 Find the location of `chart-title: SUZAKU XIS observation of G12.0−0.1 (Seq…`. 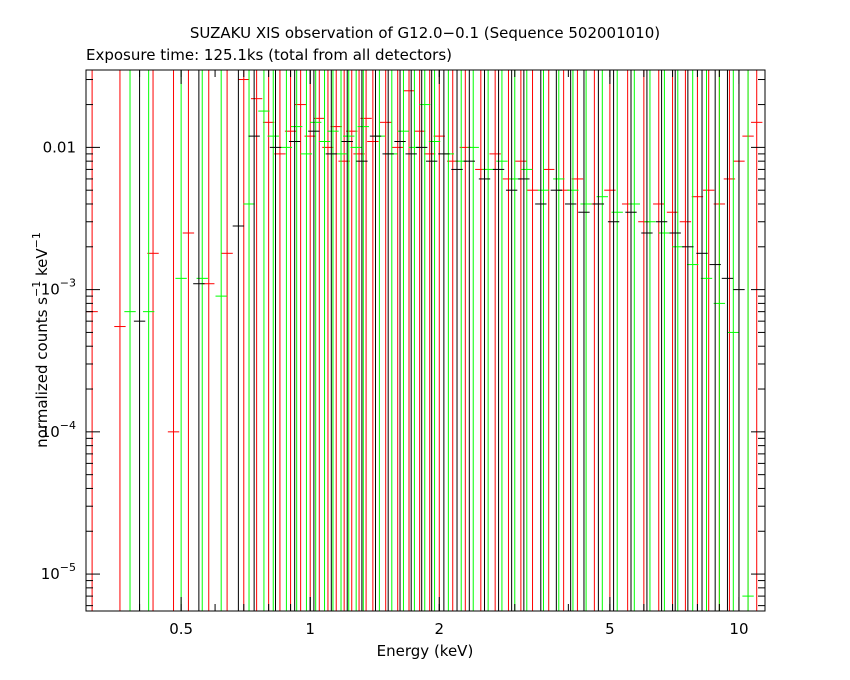

chart-title: SUZAKU XIS observation of G12.0−0.1 (Seq… is located at coordinates (425, 33).